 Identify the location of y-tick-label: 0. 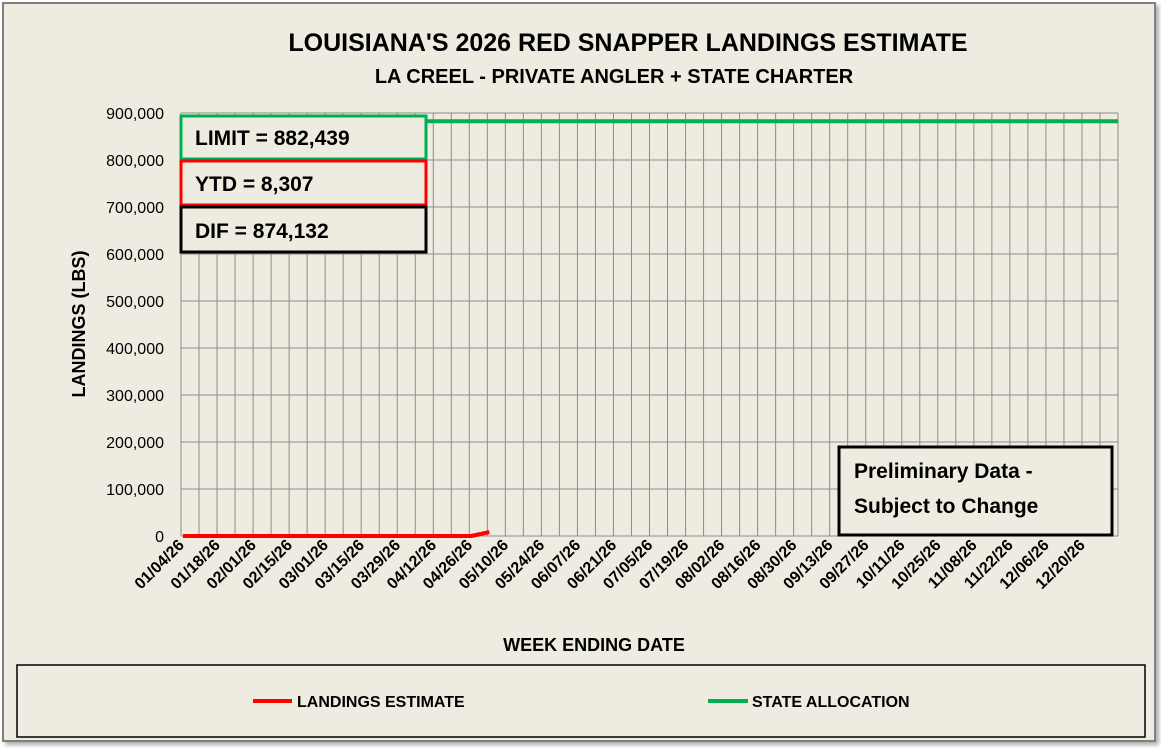
(159, 537).